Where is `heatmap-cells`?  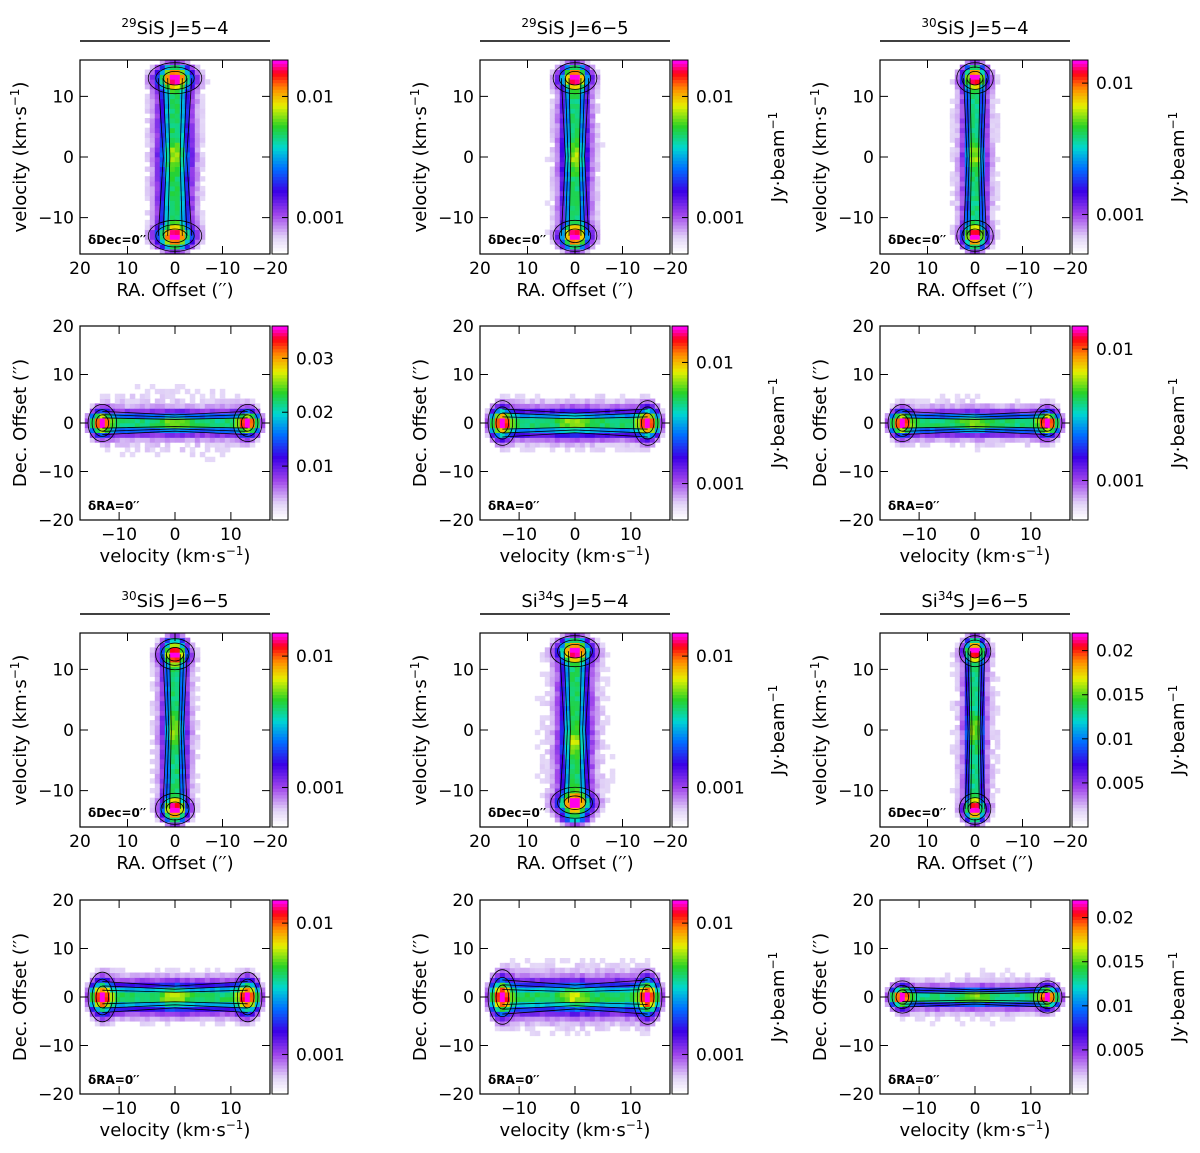 heatmap-cells is located at coordinates (975, 423).